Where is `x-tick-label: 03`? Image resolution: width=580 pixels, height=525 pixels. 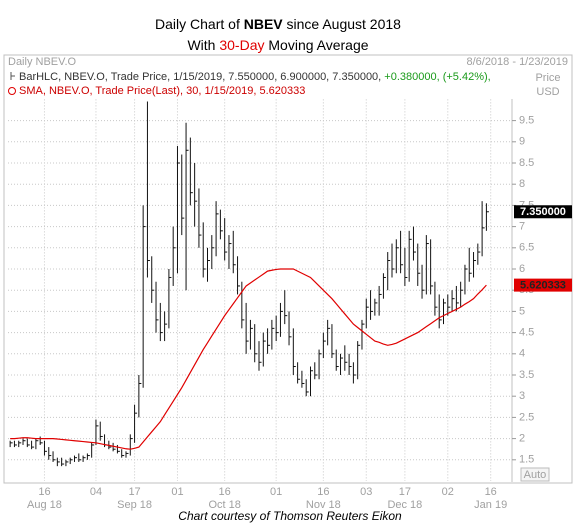
x-tick-label: 03 is located at coordinates (366, 492).